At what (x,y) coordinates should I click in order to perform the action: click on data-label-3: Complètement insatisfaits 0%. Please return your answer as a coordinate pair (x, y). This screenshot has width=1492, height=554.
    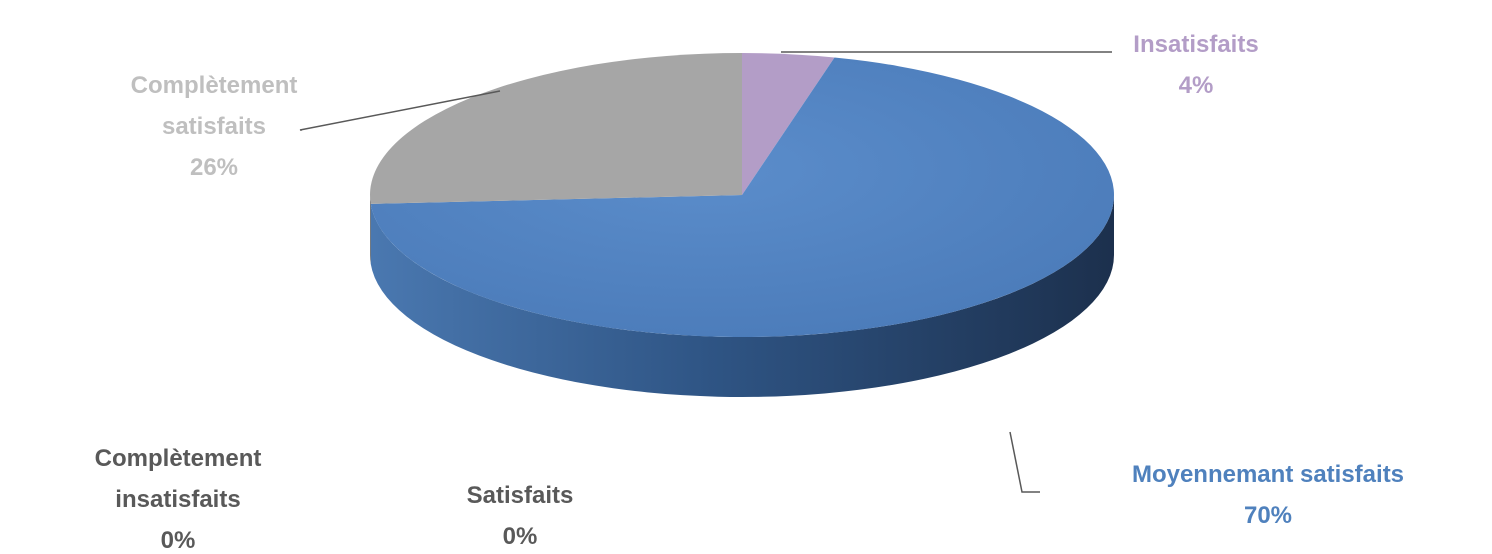
    Looking at the image, I should click on (178, 499).